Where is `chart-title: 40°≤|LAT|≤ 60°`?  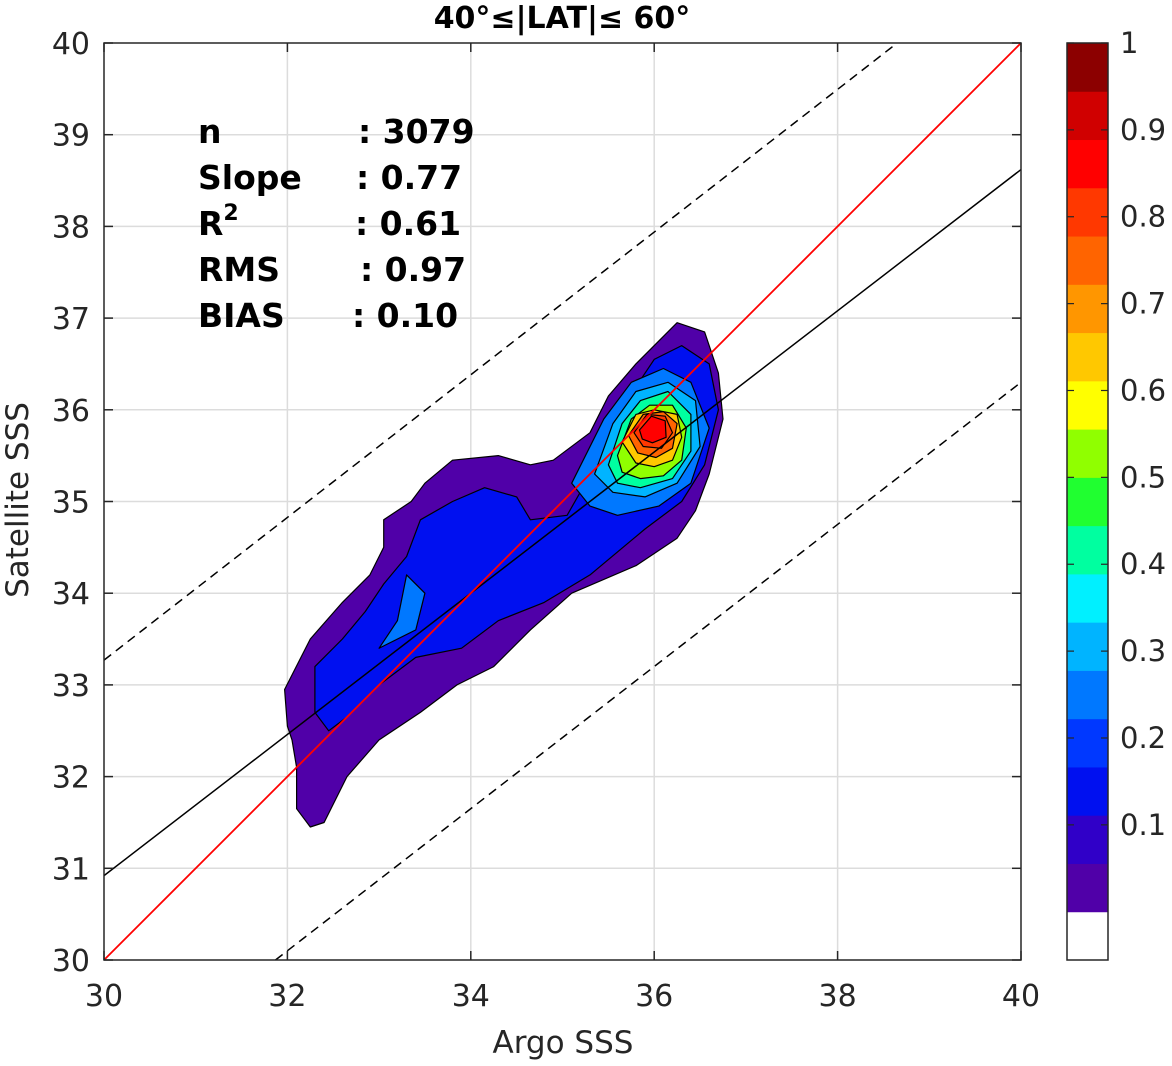 chart-title: 40°≤|LAT|≤ 60° is located at coordinates (562, 18).